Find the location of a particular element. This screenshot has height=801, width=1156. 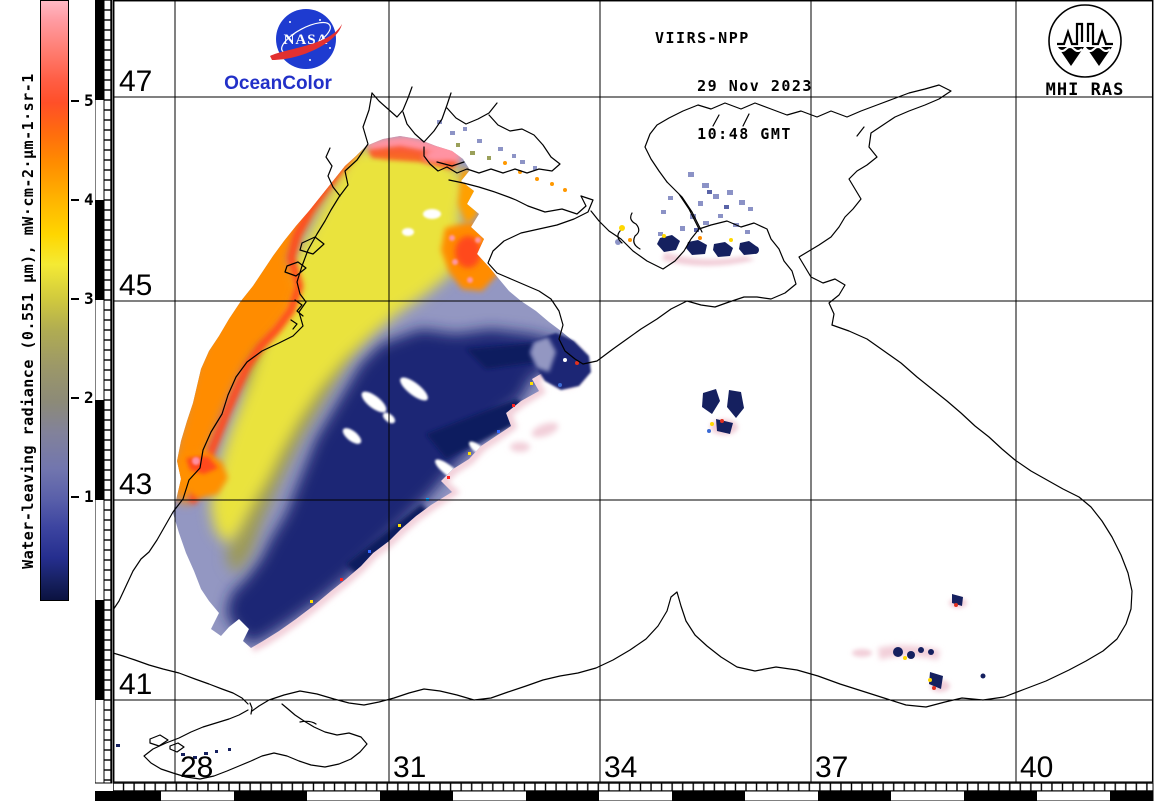

swath-pink-fringe is located at coordinates (415, 502).